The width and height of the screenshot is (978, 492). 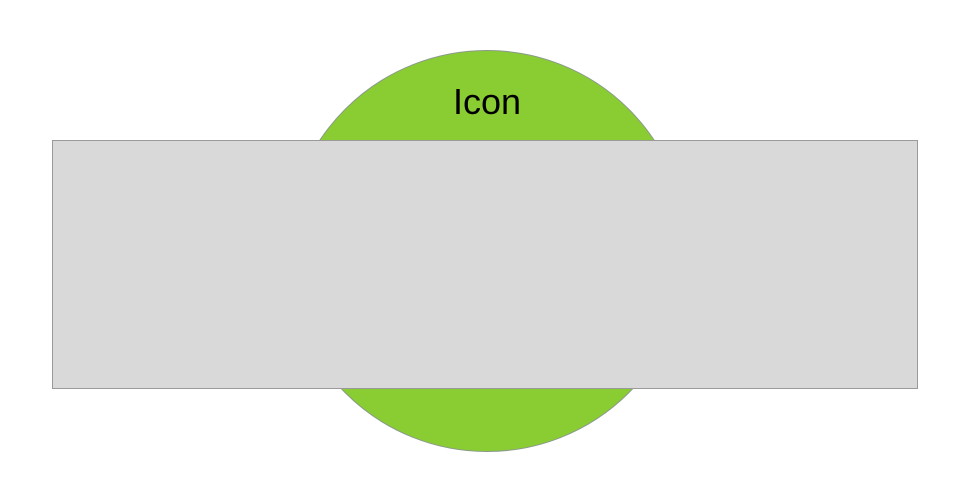 I want to click on icon-label: Icon, so click(x=487, y=101).